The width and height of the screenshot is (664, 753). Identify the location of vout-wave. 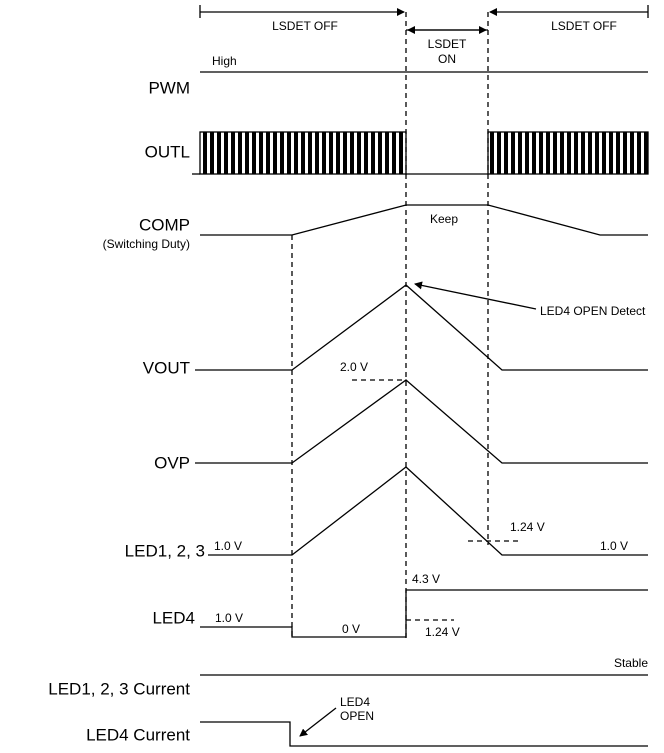
(421, 327).